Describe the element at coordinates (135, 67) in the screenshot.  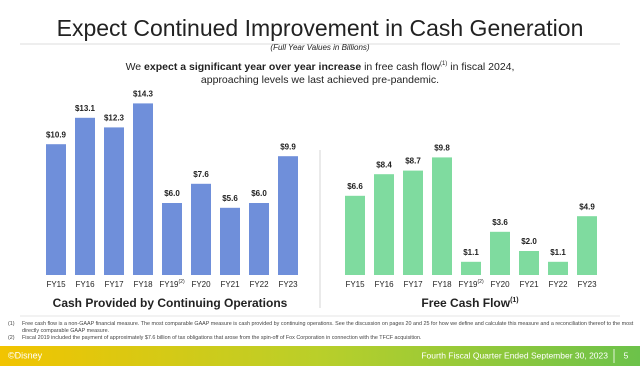
I see `body-text: We` at that location.